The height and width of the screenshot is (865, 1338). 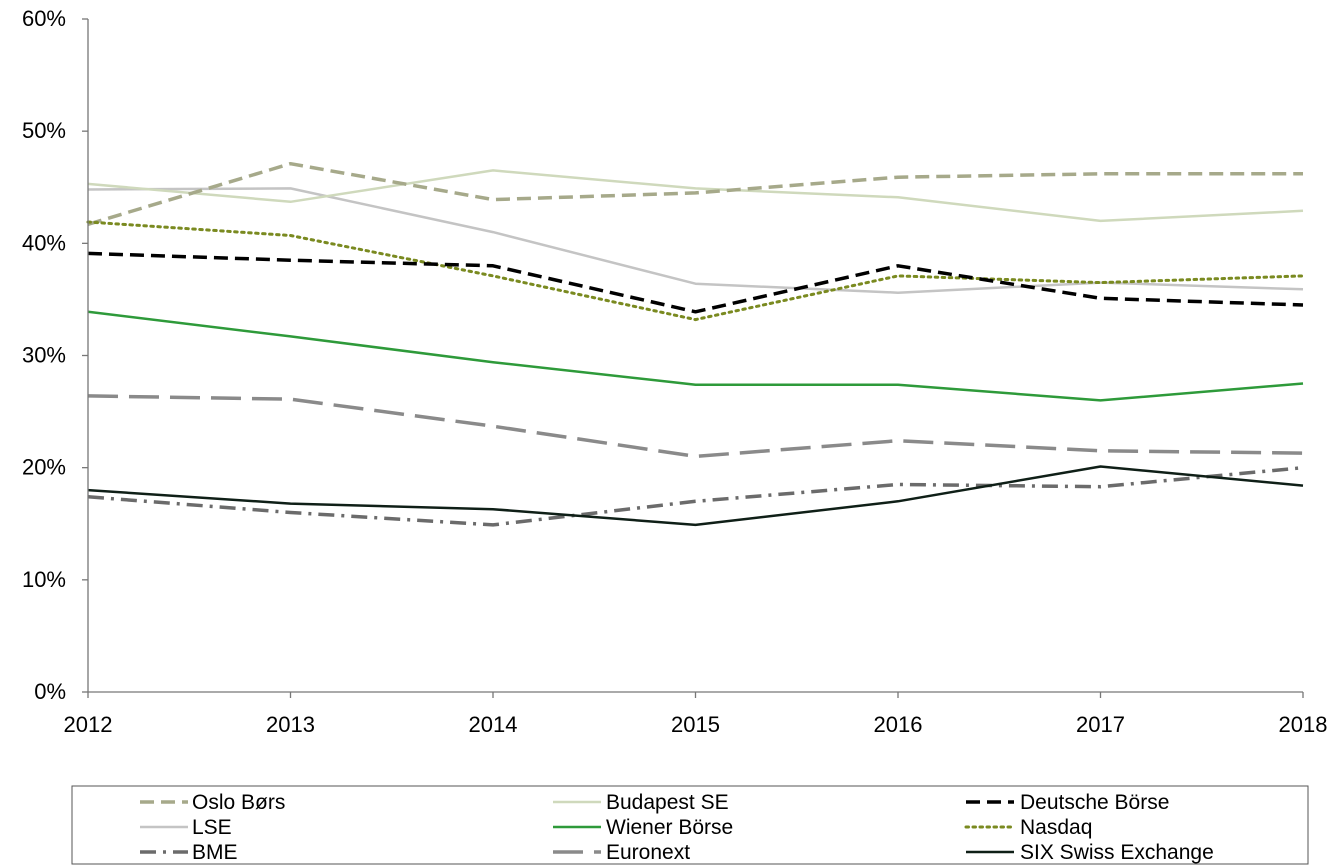 What do you see at coordinates (695, 426) in the screenshot?
I see `series-line-euronext` at bounding box center [695, 426].